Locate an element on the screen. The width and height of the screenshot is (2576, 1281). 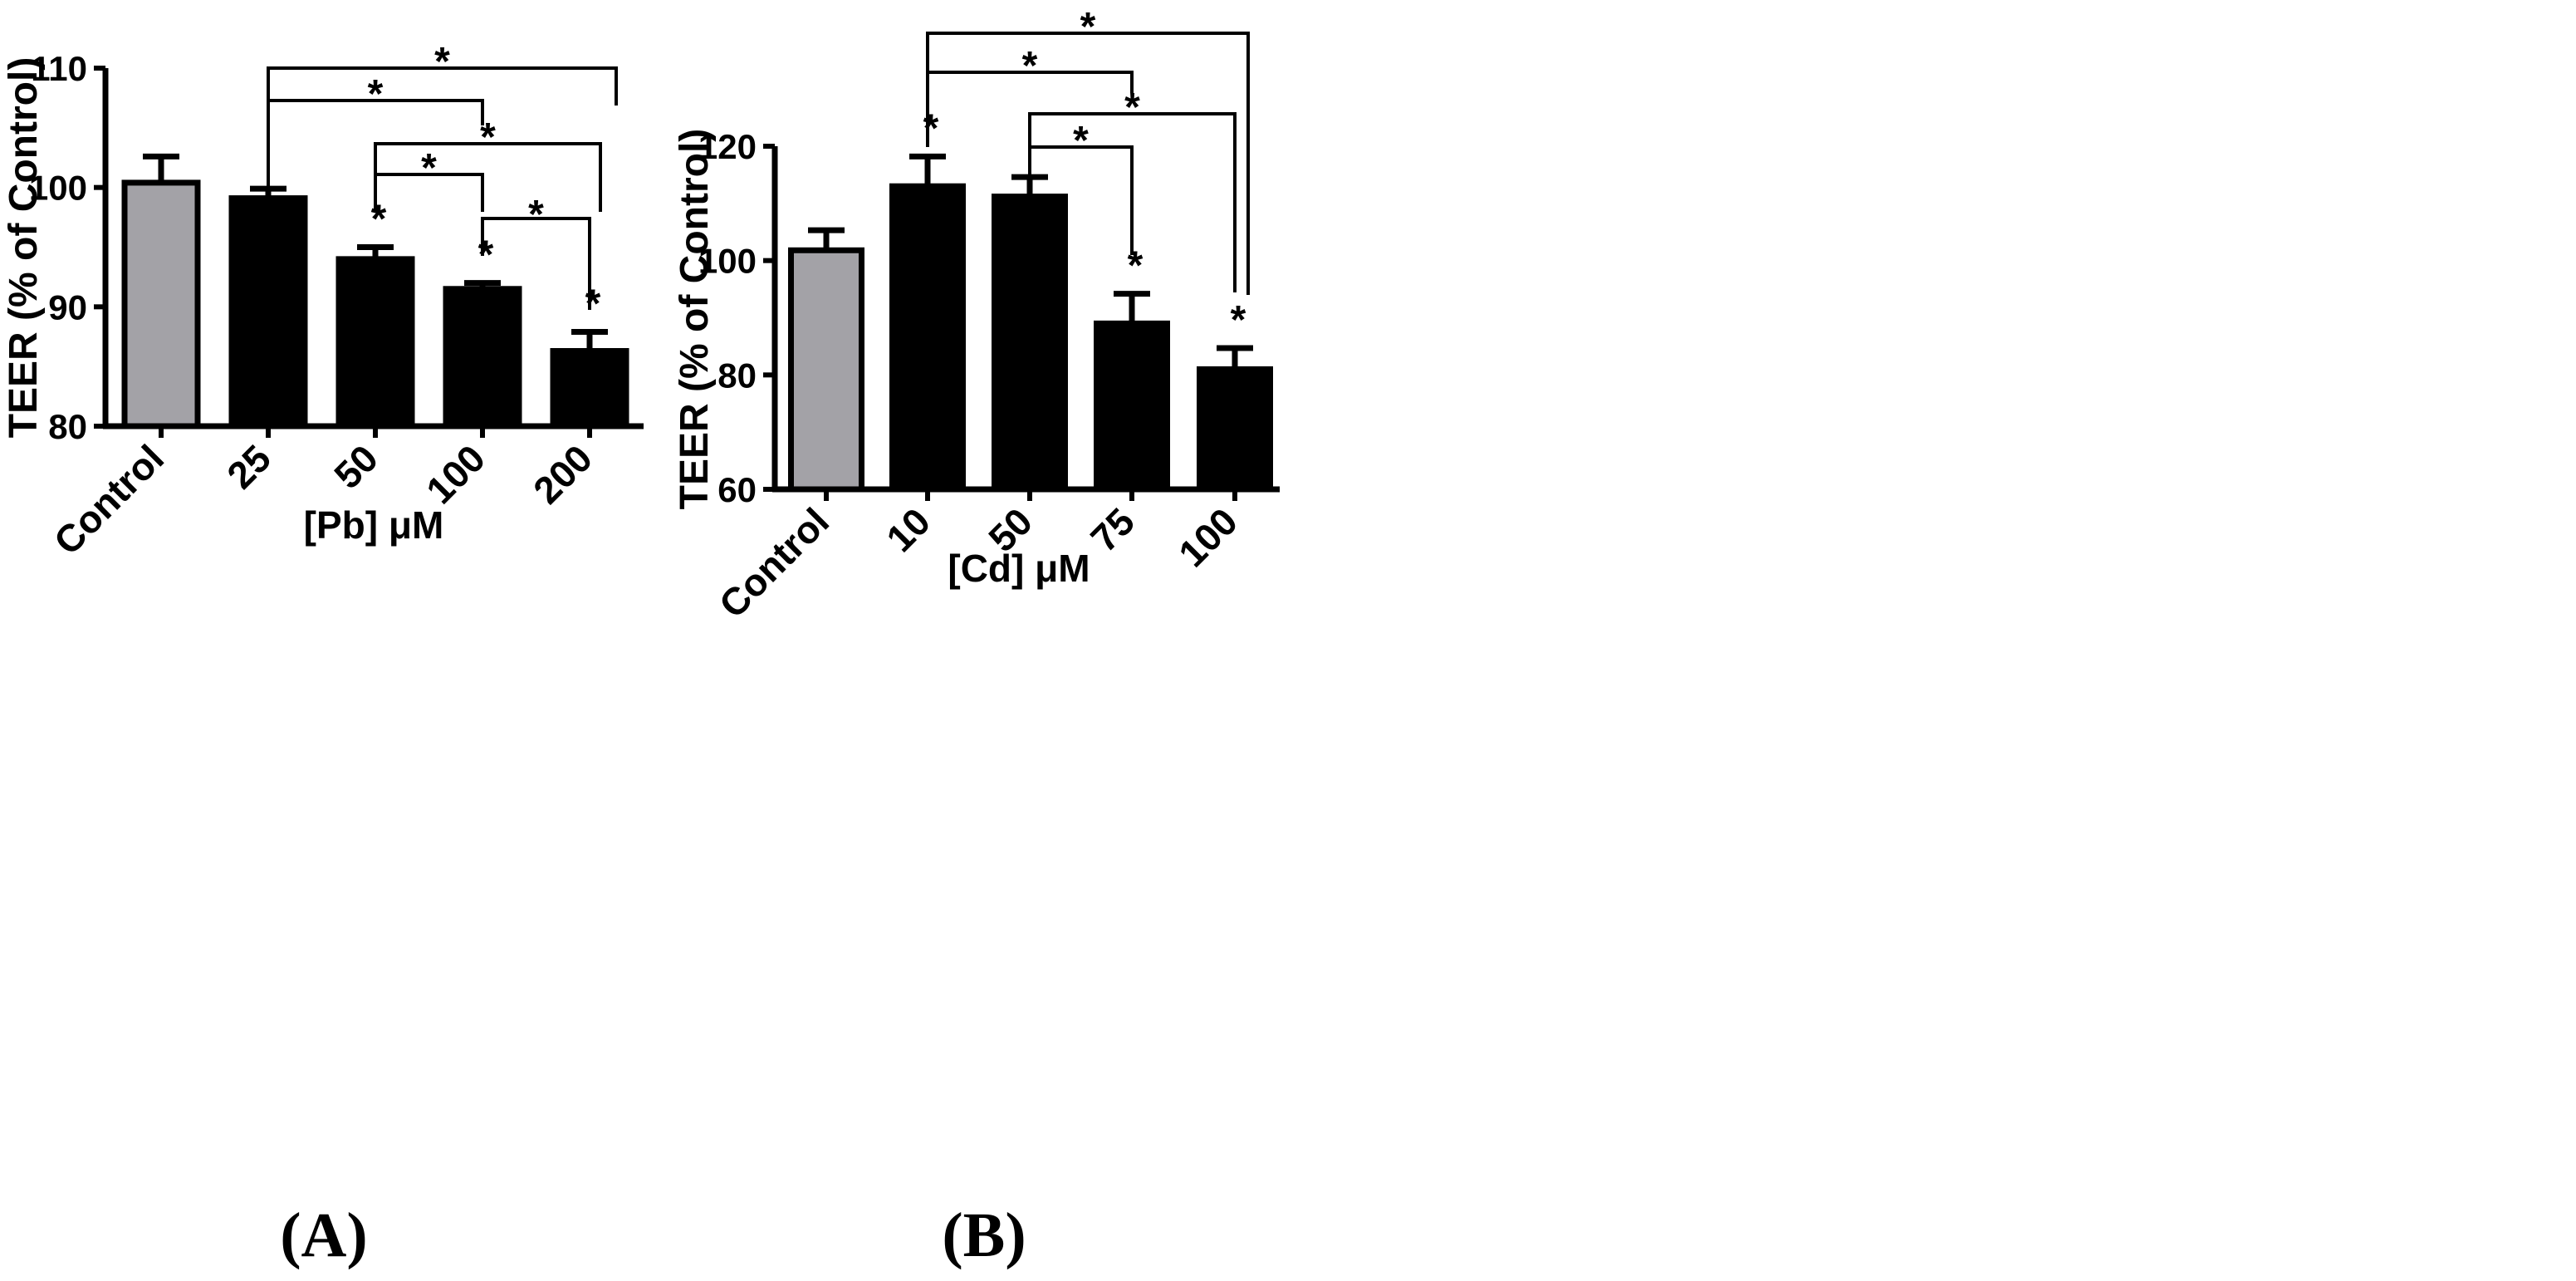
x-axis-title: [Pb] μM is located at coordinates (374, 525).